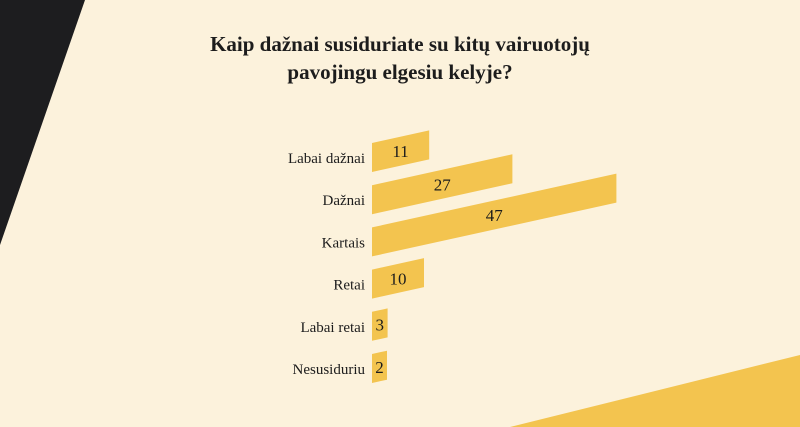  What do you see at coordinates (655, 391) in the screenshot?
I see `yellow-corner-decoration` at bounding box center [655, 391].